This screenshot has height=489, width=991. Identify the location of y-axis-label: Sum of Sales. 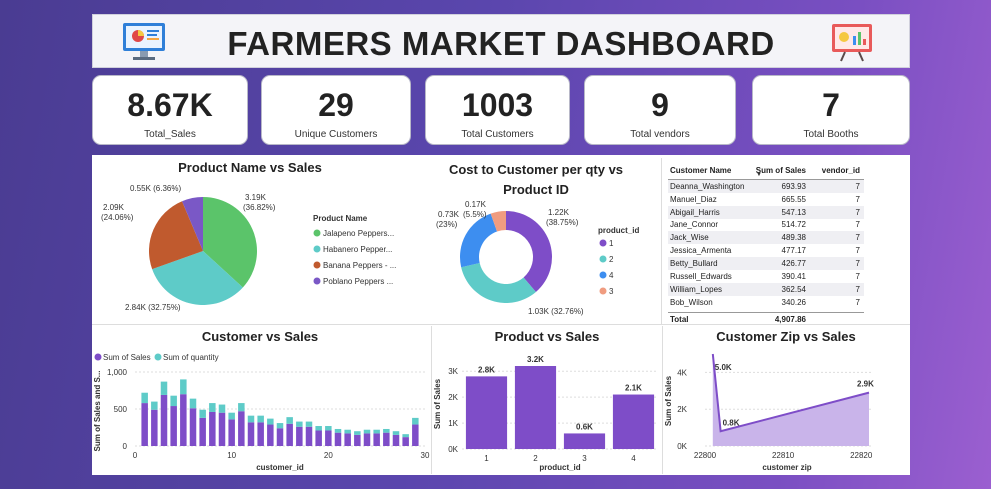
(437, 403).